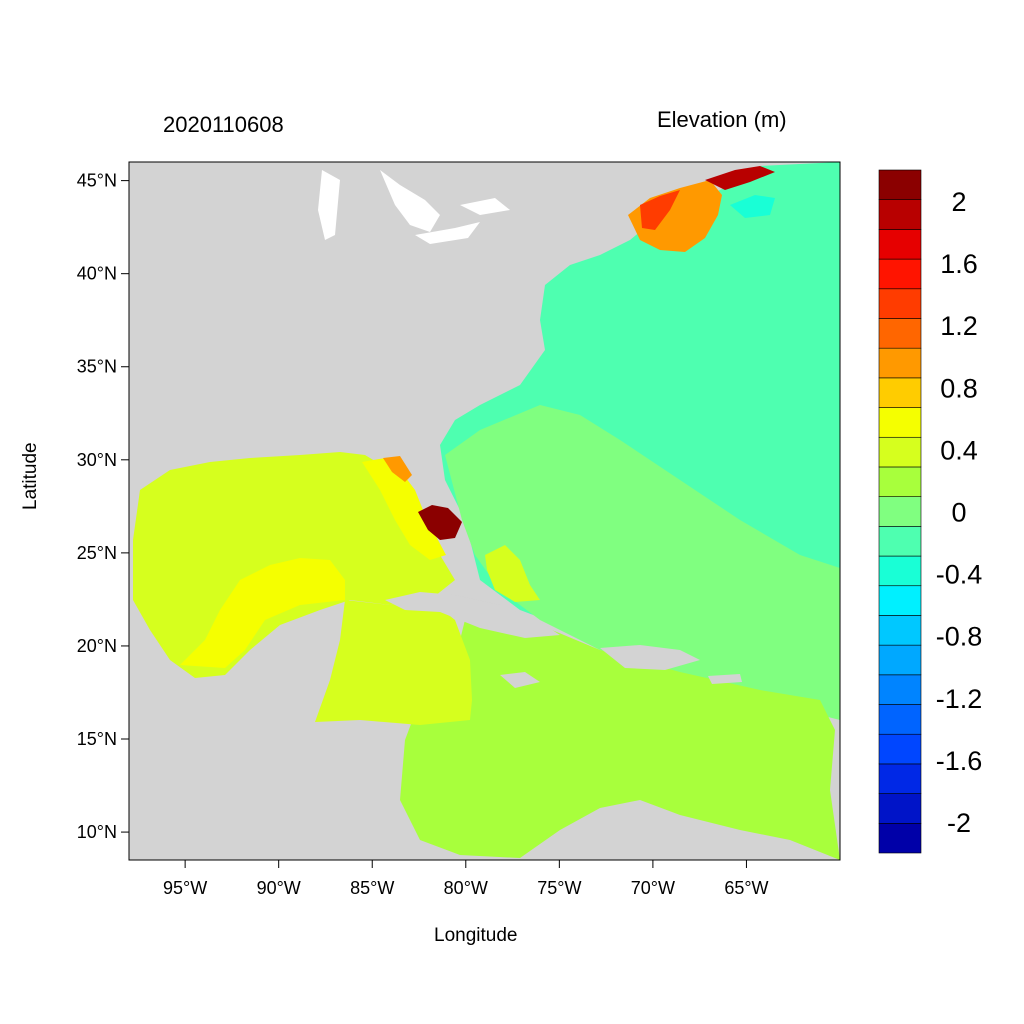 Image resolution: width=1024 pixels, height=1024 pixels. Describe the element at coordinates (746, 888) in the screenshot. I see `x-tick-label: 65°W` at that location.